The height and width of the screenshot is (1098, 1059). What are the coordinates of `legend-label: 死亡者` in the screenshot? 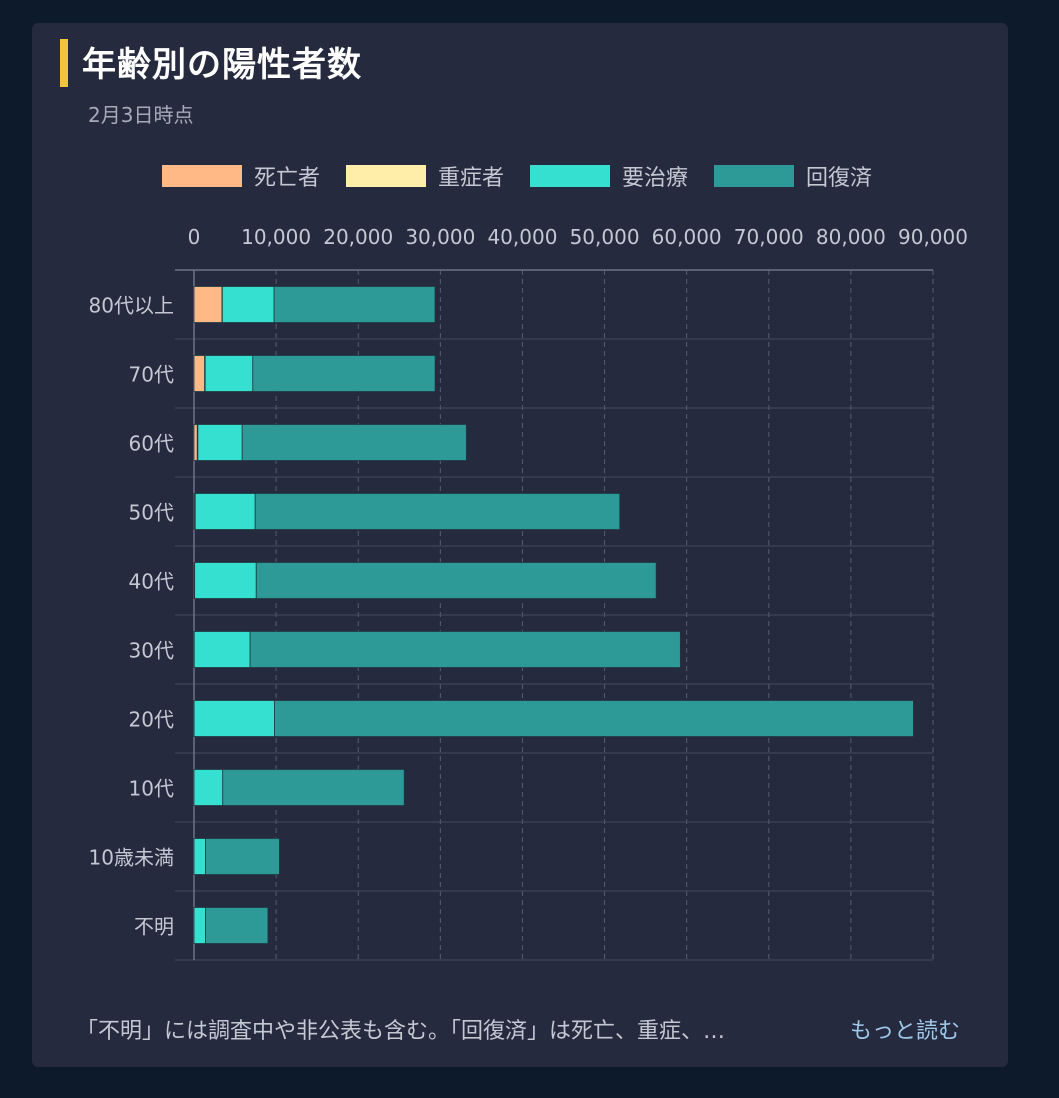 It's located at (287, 178).